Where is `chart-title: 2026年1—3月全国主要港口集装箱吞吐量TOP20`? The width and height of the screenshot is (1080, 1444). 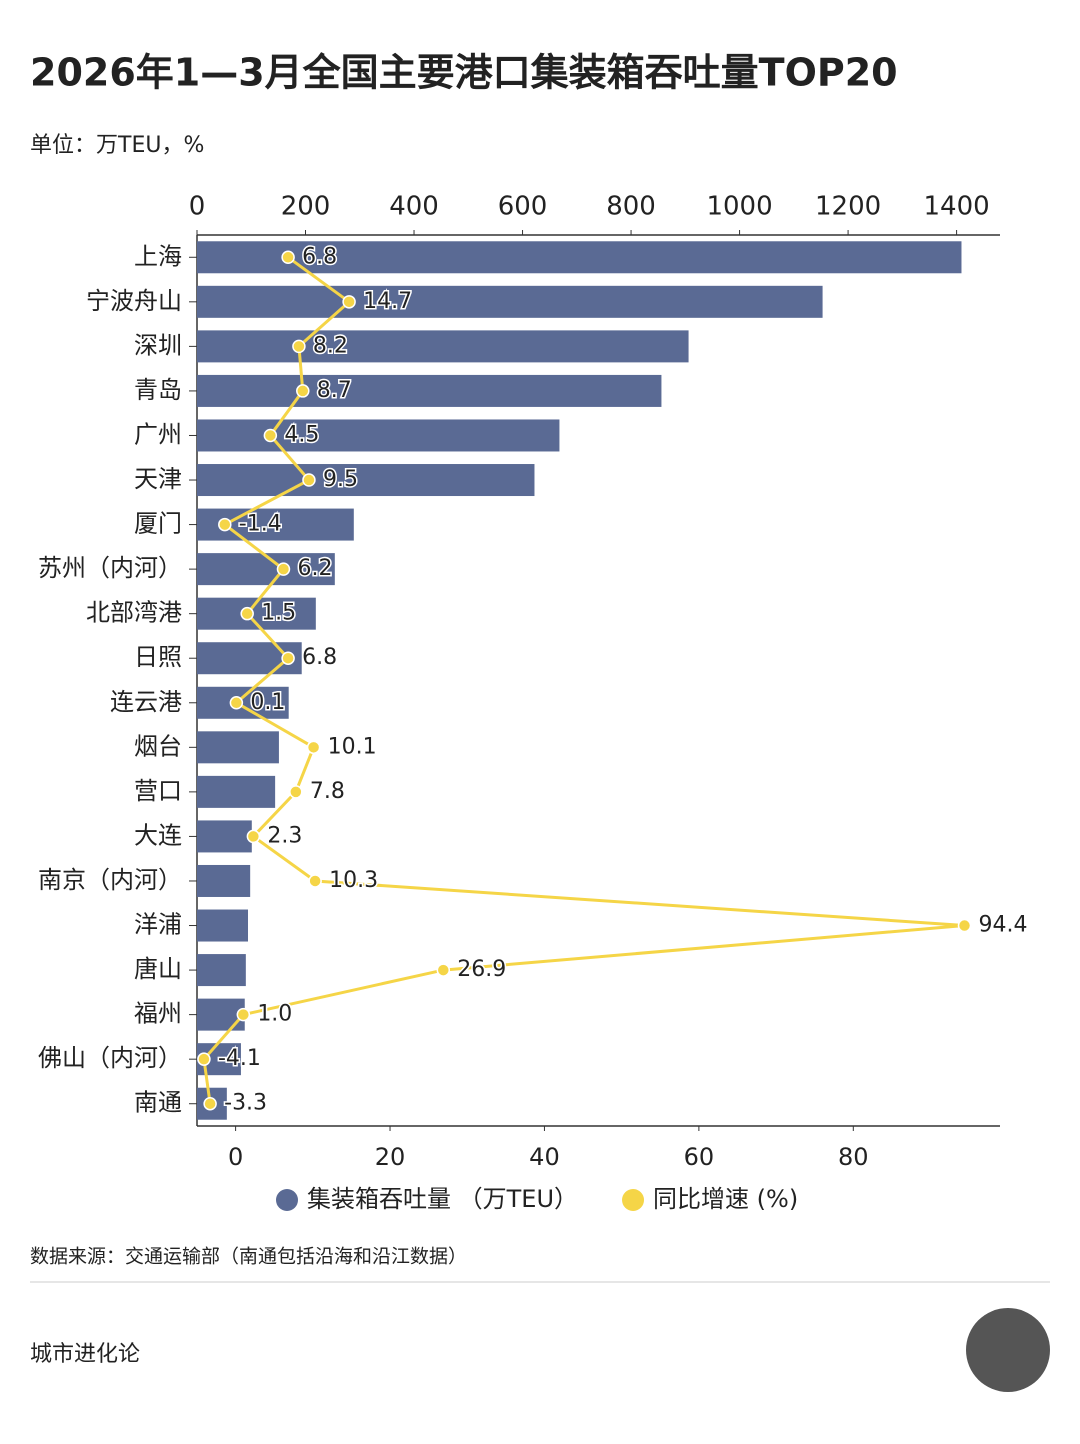 chart-title: 2026年1—3月全国主要港口集装箱吞吐量TOP20 is located at coordinates (464, 73).